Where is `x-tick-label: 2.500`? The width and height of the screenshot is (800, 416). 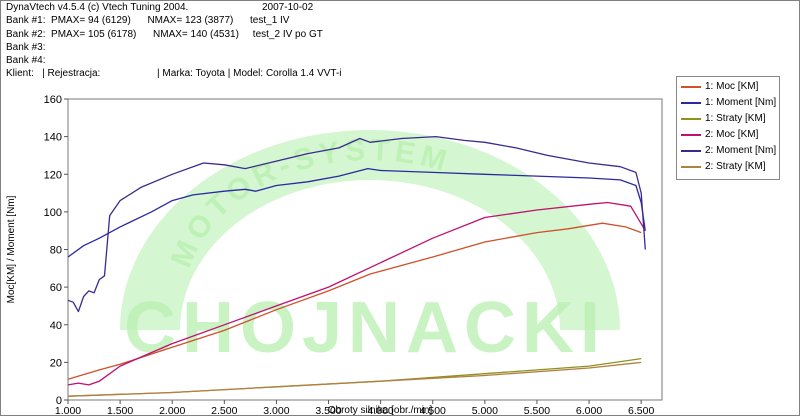 x-tick-label: 2.500 is located at coordinates (224, 410).